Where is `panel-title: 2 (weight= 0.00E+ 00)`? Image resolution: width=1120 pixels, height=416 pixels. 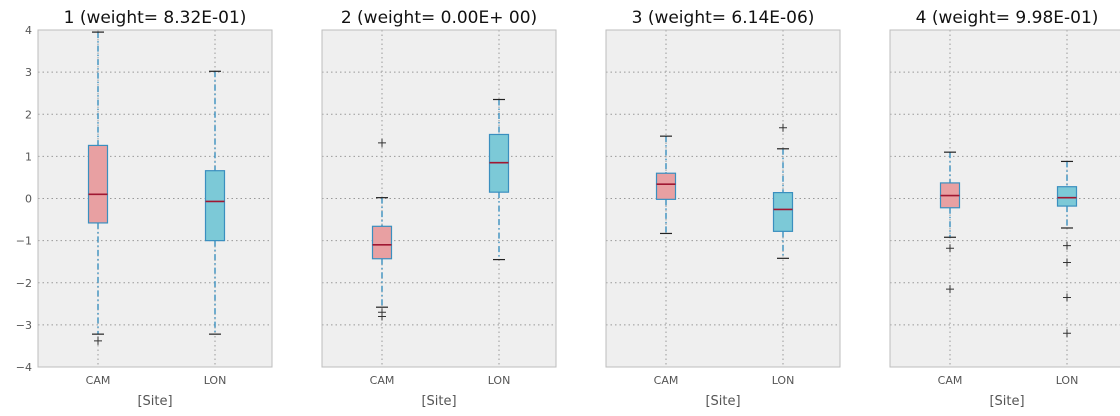 panel-title: 2 (weight= 0.00E+ 00) is located at coordinates (439, 18).